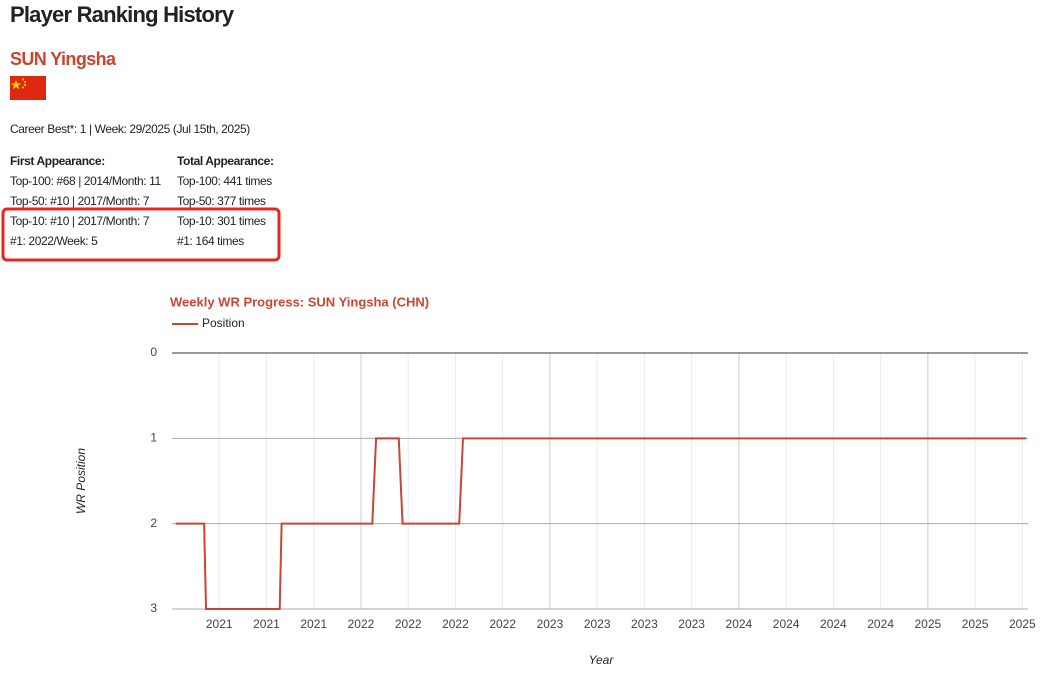  What do you see at coordinates (602, 660) in the screenshot?
I see `x-axis-title: Year` at bounding box center [602, 660].